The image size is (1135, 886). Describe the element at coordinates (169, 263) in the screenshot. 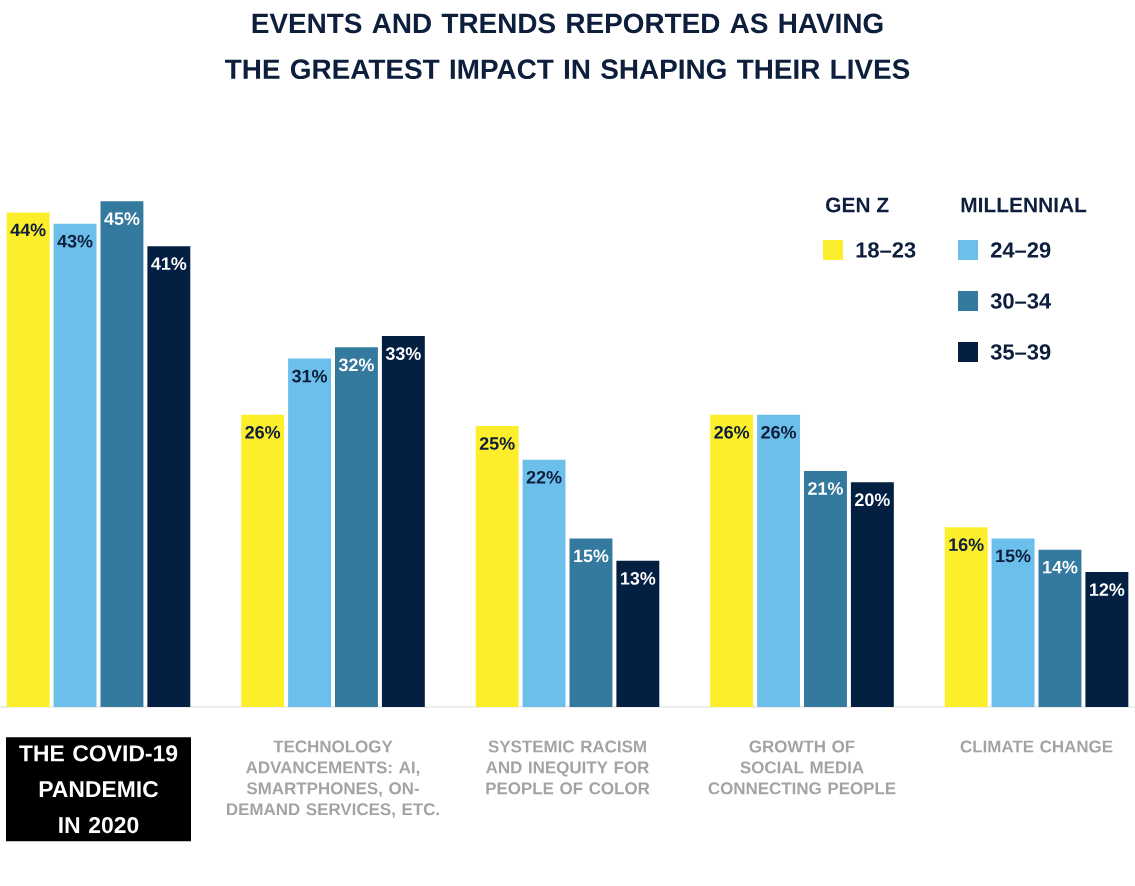

I see `data-label: 41%` at that location.